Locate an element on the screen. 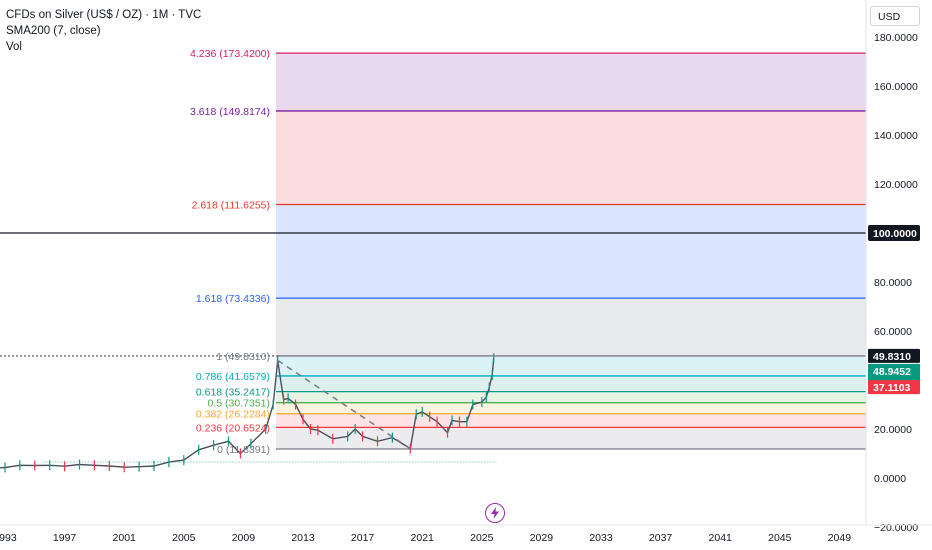 The height and width of the screenshot is (550, 932). horizontal-line-tag is located at coordinates (894, 233).